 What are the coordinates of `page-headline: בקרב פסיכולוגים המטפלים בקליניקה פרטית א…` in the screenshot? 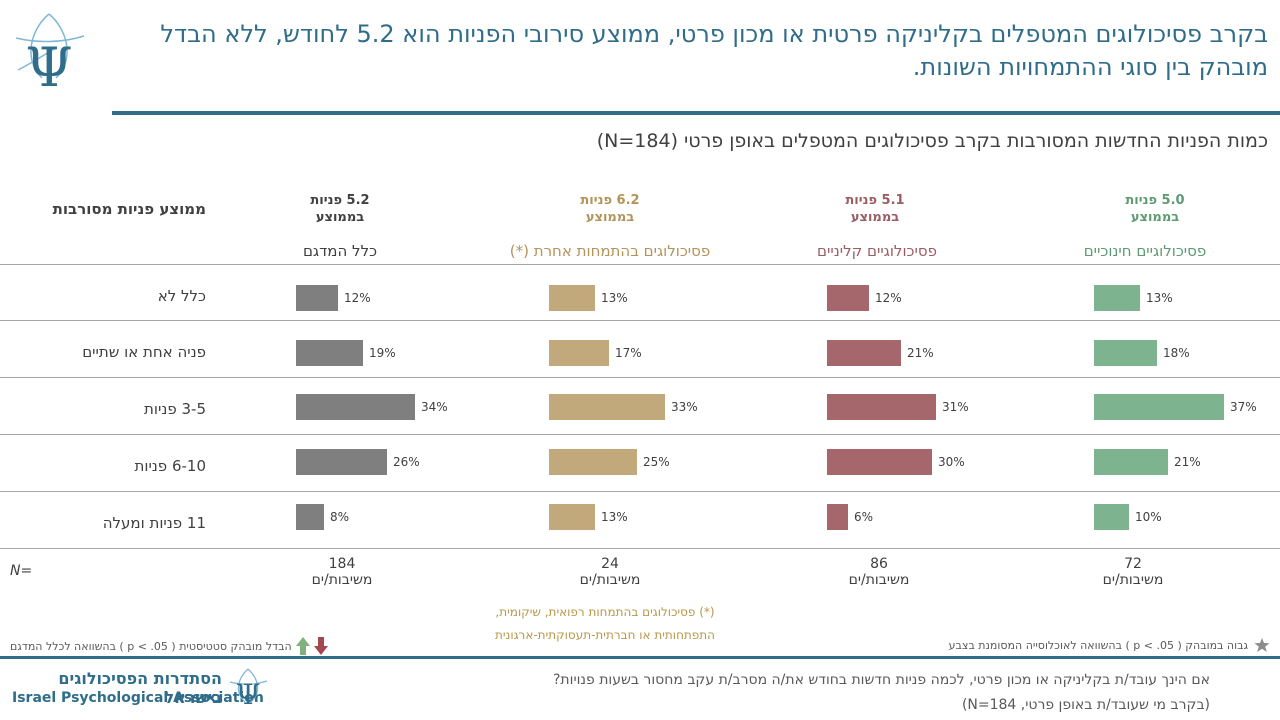 It's located at (714, 50).